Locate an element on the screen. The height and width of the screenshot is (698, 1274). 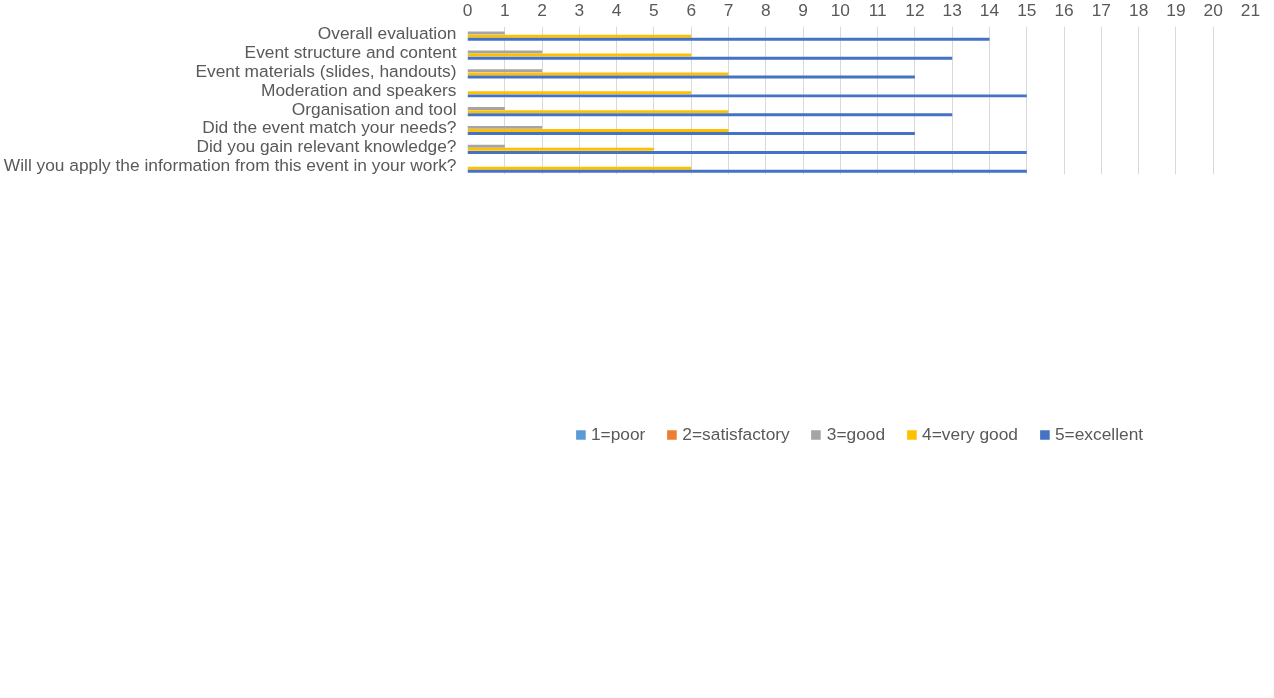
x-tick-label: 19 is located at coordinates (1176, 10).